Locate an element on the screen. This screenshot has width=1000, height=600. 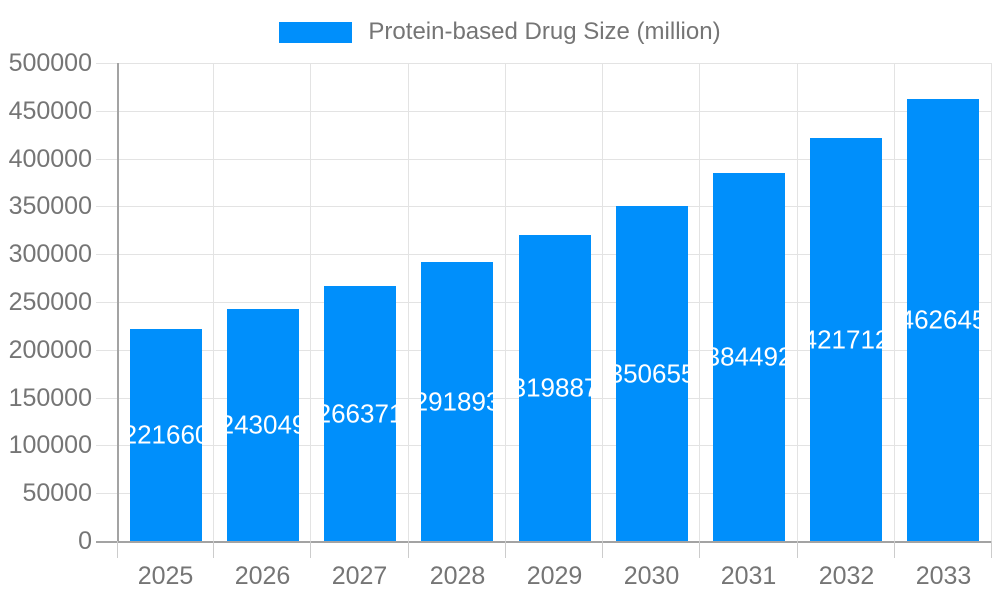
x-tick-label: 2028 is located at coordinates (457, 576).